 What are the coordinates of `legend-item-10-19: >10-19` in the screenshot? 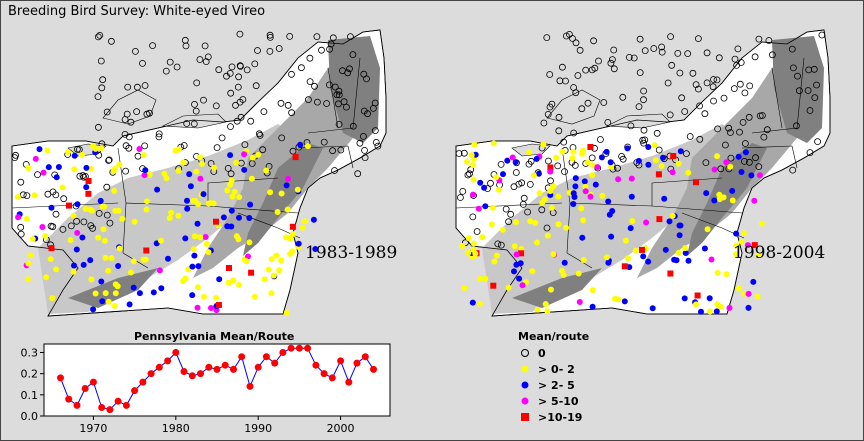 It's located at (553, 417).